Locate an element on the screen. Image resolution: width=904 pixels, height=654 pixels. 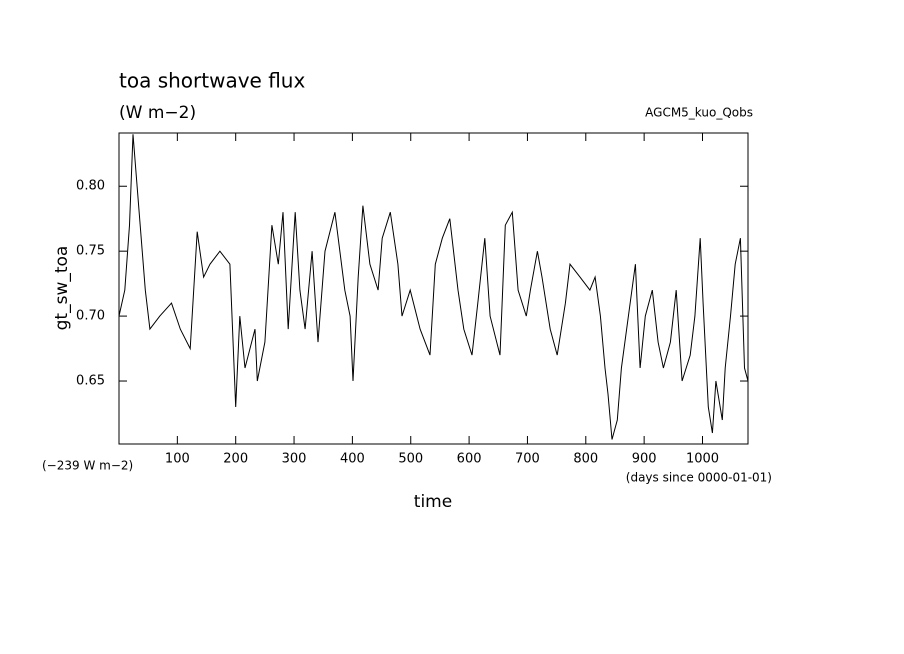
y-axis-label: gt_sw_toa is located at coordinates (62, 288).